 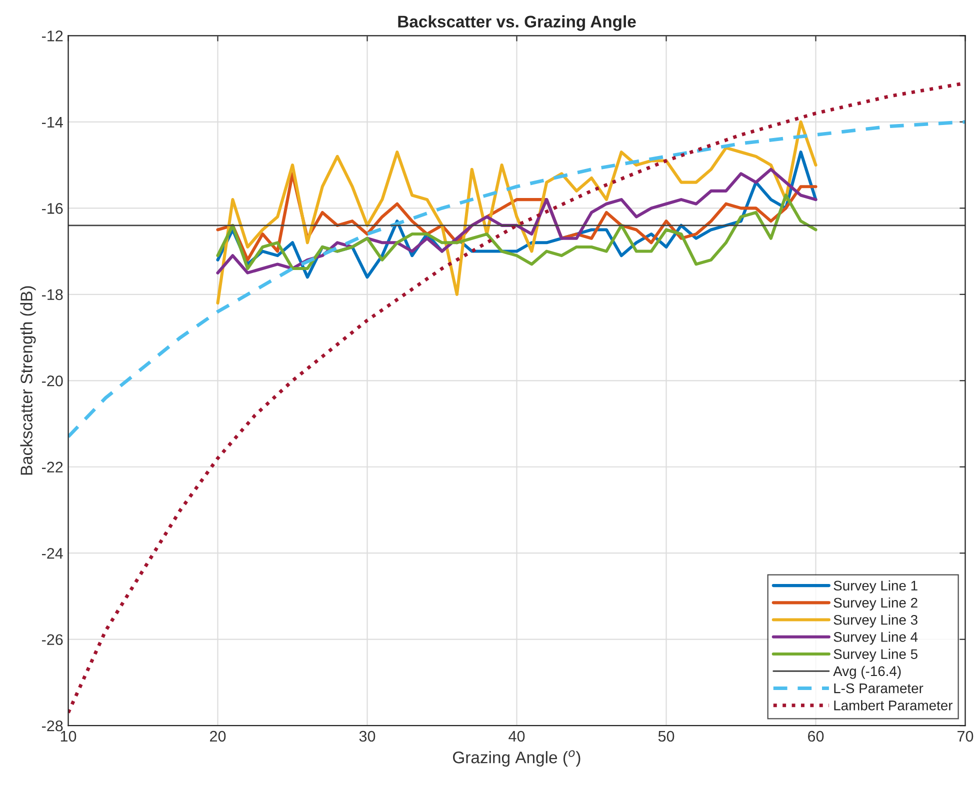 What do you see at coordinates (52, 208) in the screenshot?
I see `y-tick-label: -16` at bounding box center [52, 208].